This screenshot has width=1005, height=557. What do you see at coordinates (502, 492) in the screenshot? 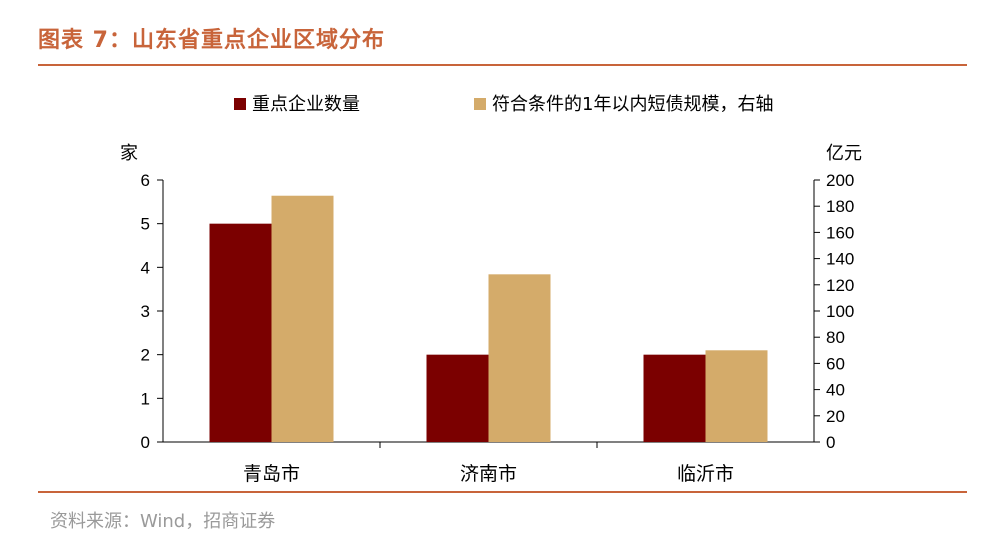
I see `source-rule` at bounding box center [502, 492].